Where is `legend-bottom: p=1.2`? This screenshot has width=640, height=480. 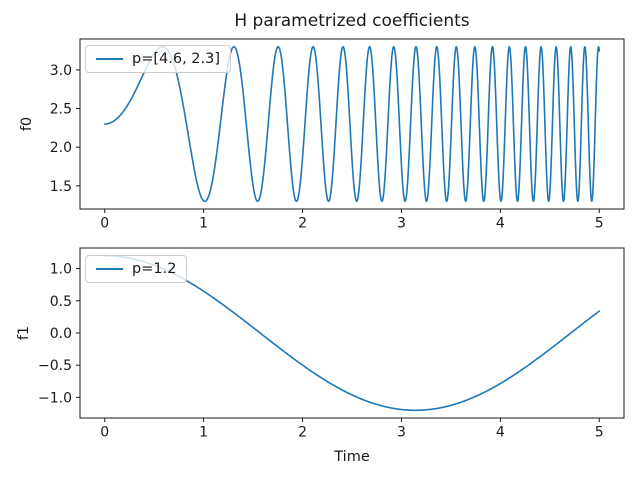
legend-bottom: p=1.2 is located at coordinates (136, 269).